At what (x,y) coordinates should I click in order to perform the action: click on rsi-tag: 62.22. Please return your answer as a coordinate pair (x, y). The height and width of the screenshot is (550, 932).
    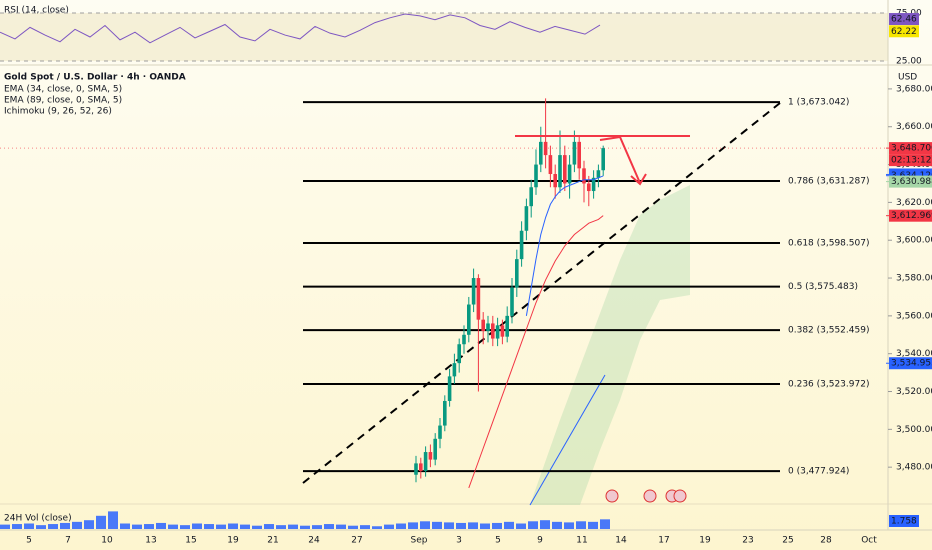
    Looking at the image, I should click on (904, 32).